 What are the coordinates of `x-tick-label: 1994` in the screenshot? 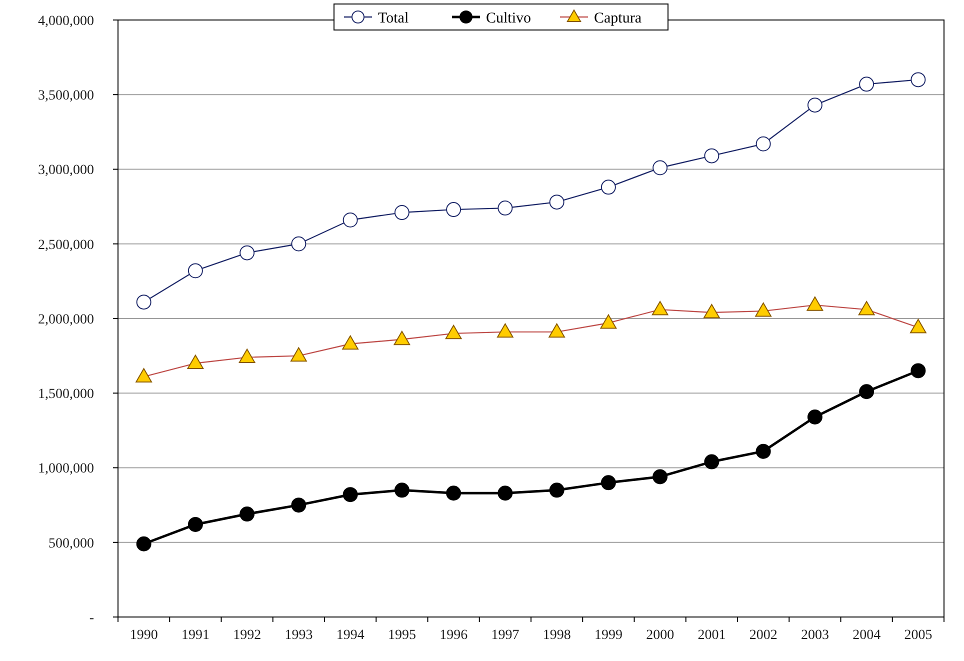 It's located at (350, 635).